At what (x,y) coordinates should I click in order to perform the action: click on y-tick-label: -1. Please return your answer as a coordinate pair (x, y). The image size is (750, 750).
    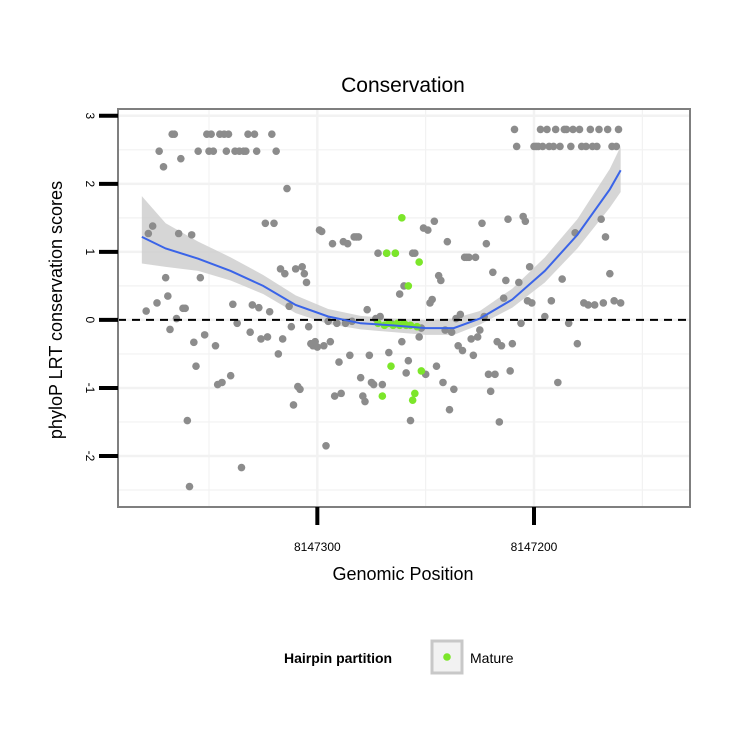
    Looking at the image, I should click on (90, 388).